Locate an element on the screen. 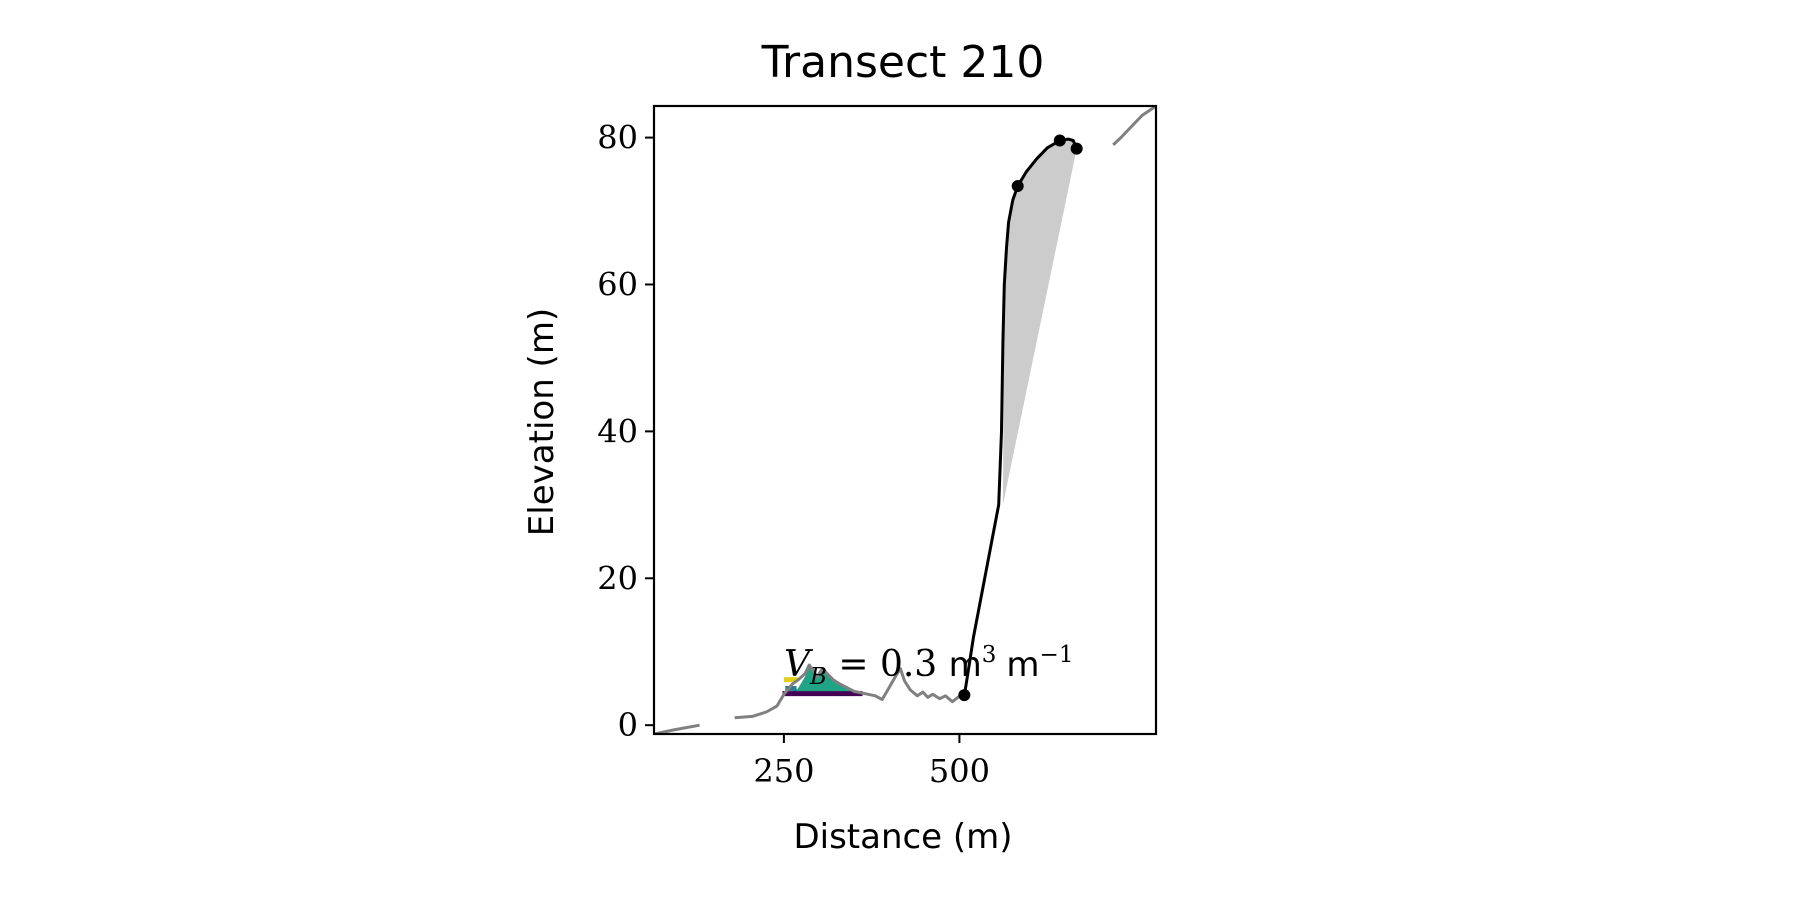  x-tick-label-0: 250 is located at coordinates (783, 771).